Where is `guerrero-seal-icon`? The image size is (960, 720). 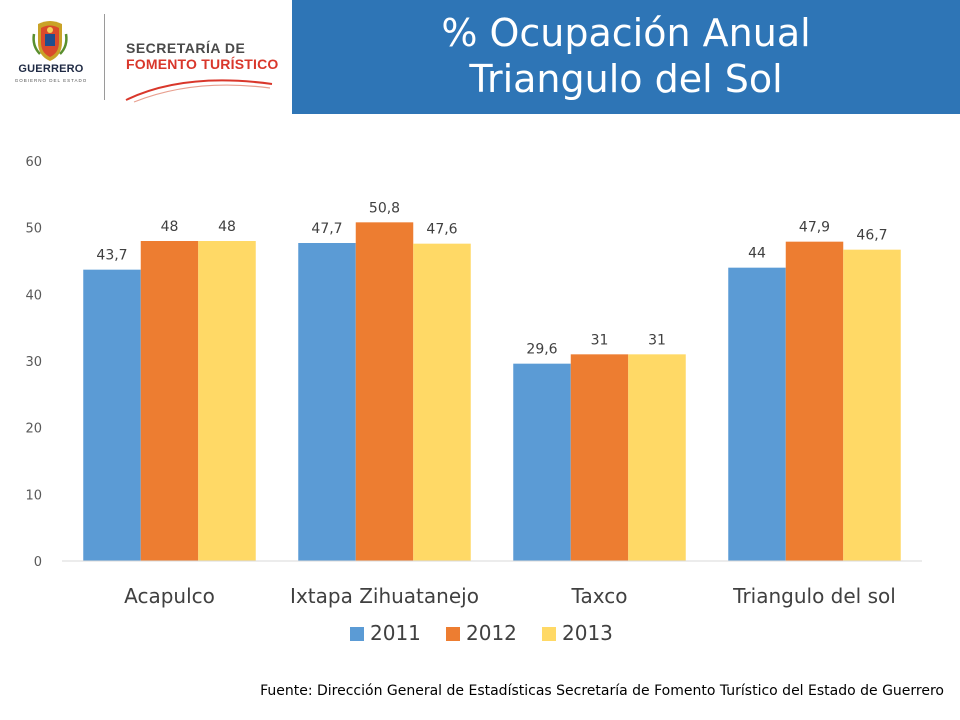
guerrero-seal-icon is located at coordinates (50, 41).